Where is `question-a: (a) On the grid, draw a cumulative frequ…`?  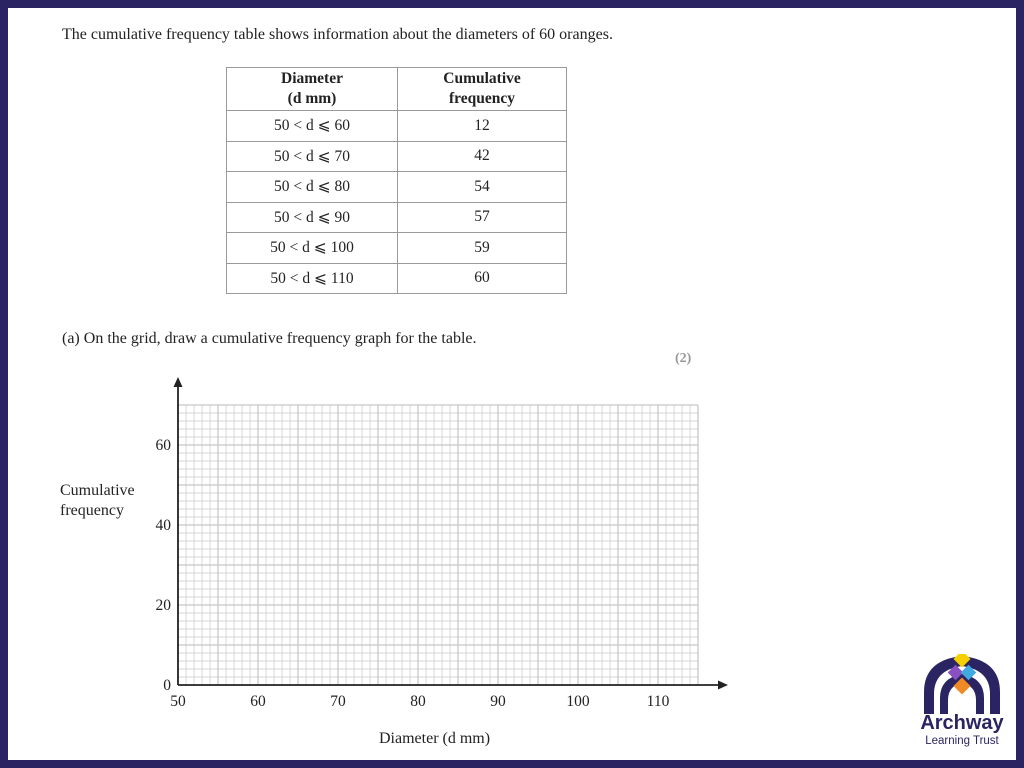
question-a: (a) On the grid, draw a cumulative frequ… is located at coordinates (269, 338).